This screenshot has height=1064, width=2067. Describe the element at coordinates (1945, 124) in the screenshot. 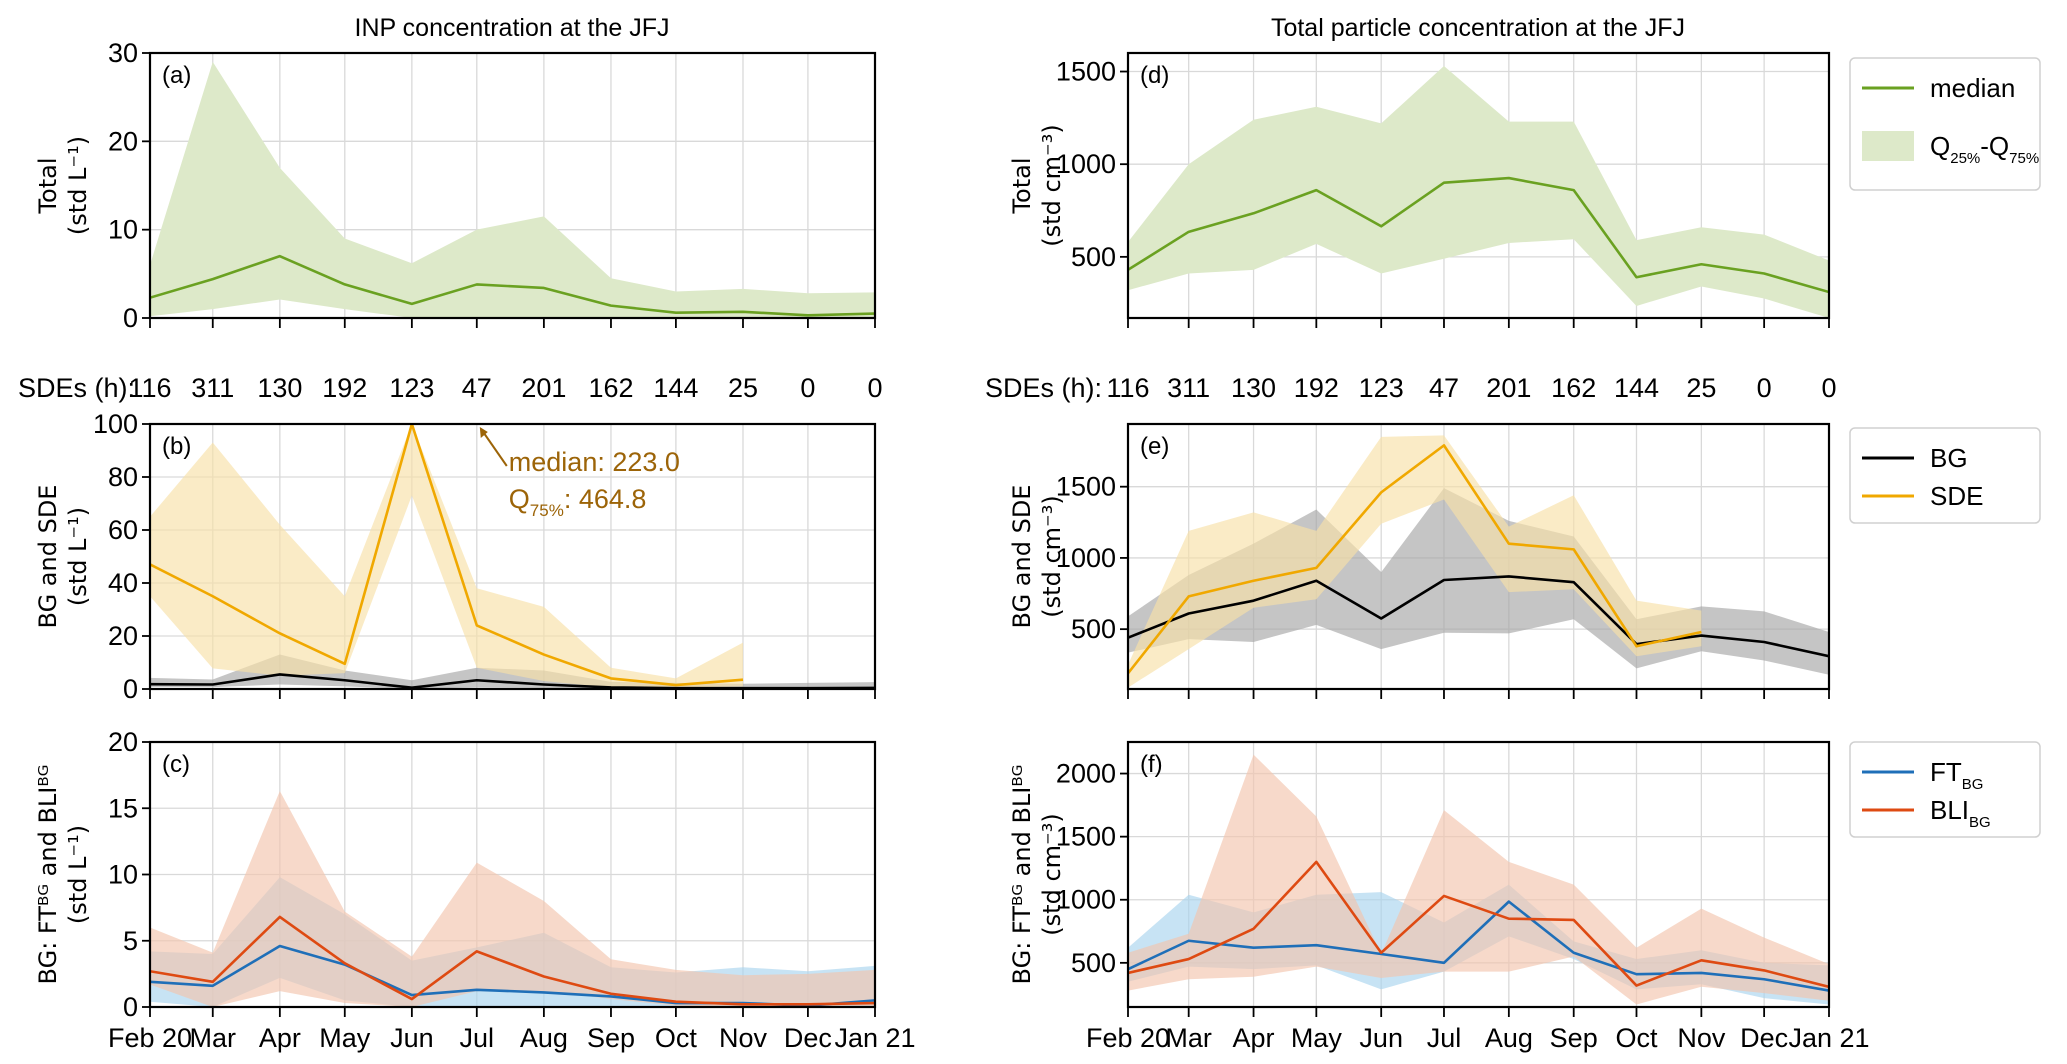

I see `legend-d: median Q25%-Q75%` at that location.